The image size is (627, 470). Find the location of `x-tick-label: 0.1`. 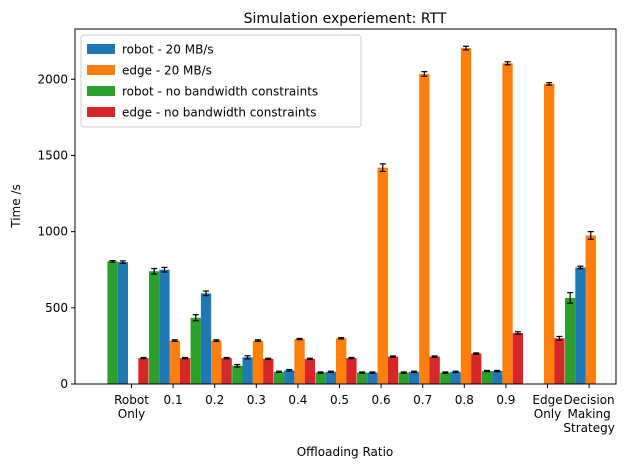

x-tick-label: 0.1 is located at coordinates (173, 400).